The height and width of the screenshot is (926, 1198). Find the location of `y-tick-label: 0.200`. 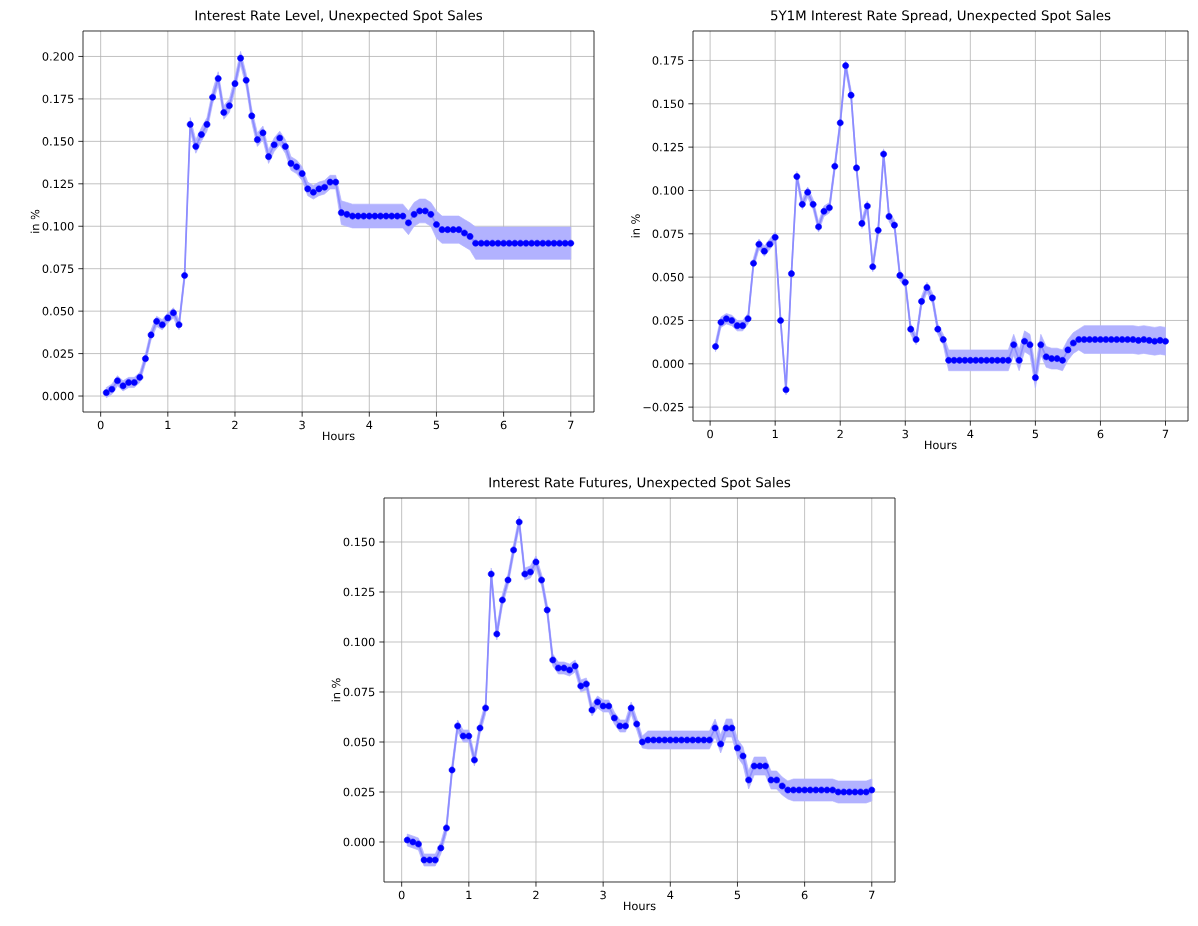

y-tick-label: 0.200 is located at coordinates (58, 56).